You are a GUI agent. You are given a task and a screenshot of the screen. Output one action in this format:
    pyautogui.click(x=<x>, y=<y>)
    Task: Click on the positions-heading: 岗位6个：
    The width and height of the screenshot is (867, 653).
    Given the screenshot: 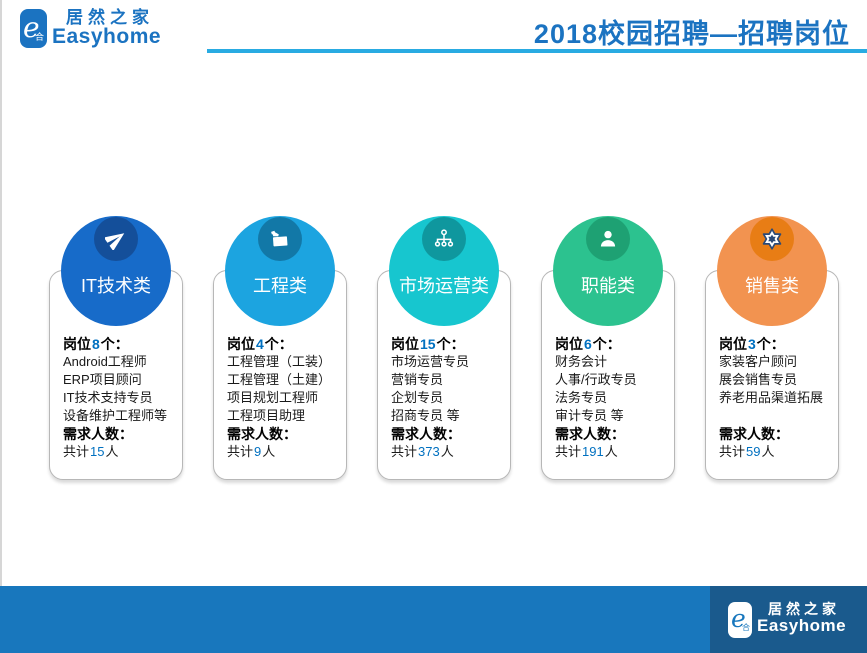 What is the action you would take?
    pyautogui.click(x=588, y=344)
    